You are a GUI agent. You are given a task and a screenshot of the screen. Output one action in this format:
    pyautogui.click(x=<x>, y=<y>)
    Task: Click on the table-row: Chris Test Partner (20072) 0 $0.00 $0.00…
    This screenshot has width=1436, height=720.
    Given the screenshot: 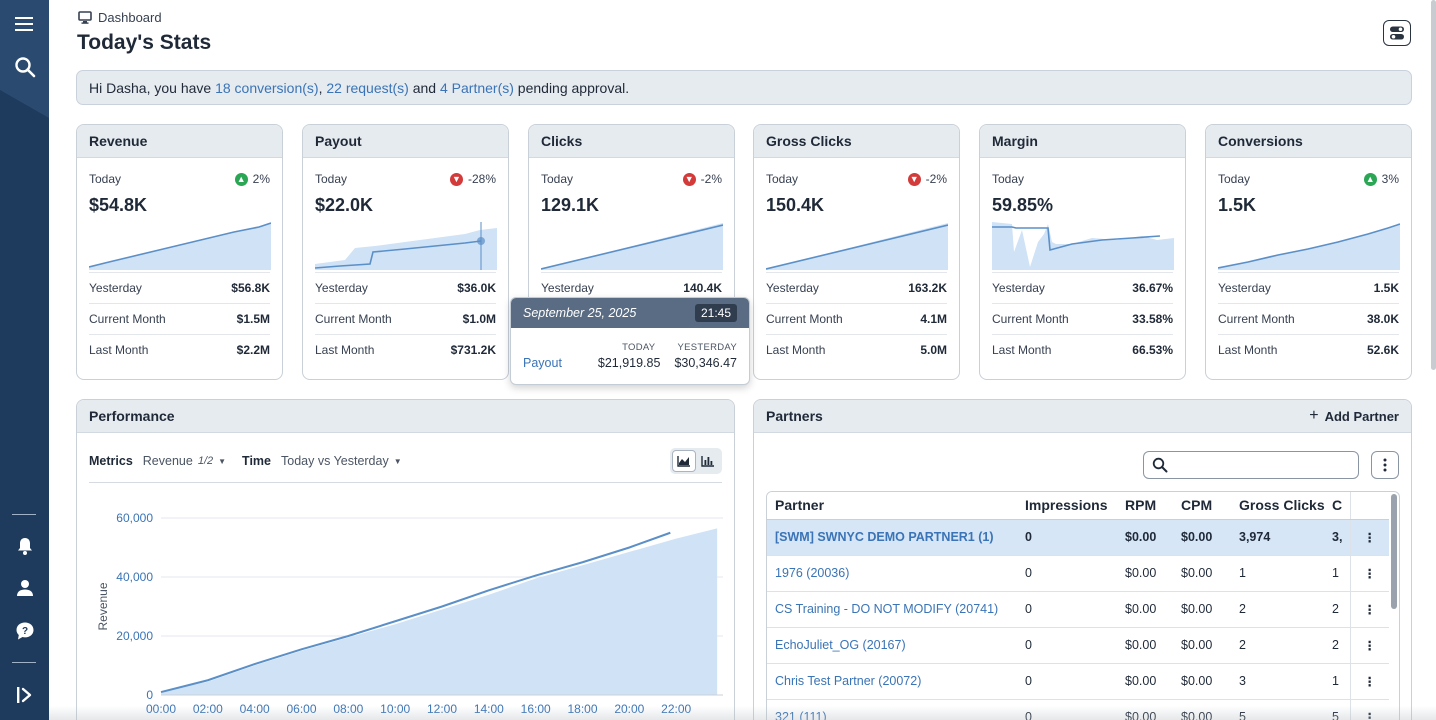 What is the action you would take?
    pyautogui.click(x=1078, y=681)
    